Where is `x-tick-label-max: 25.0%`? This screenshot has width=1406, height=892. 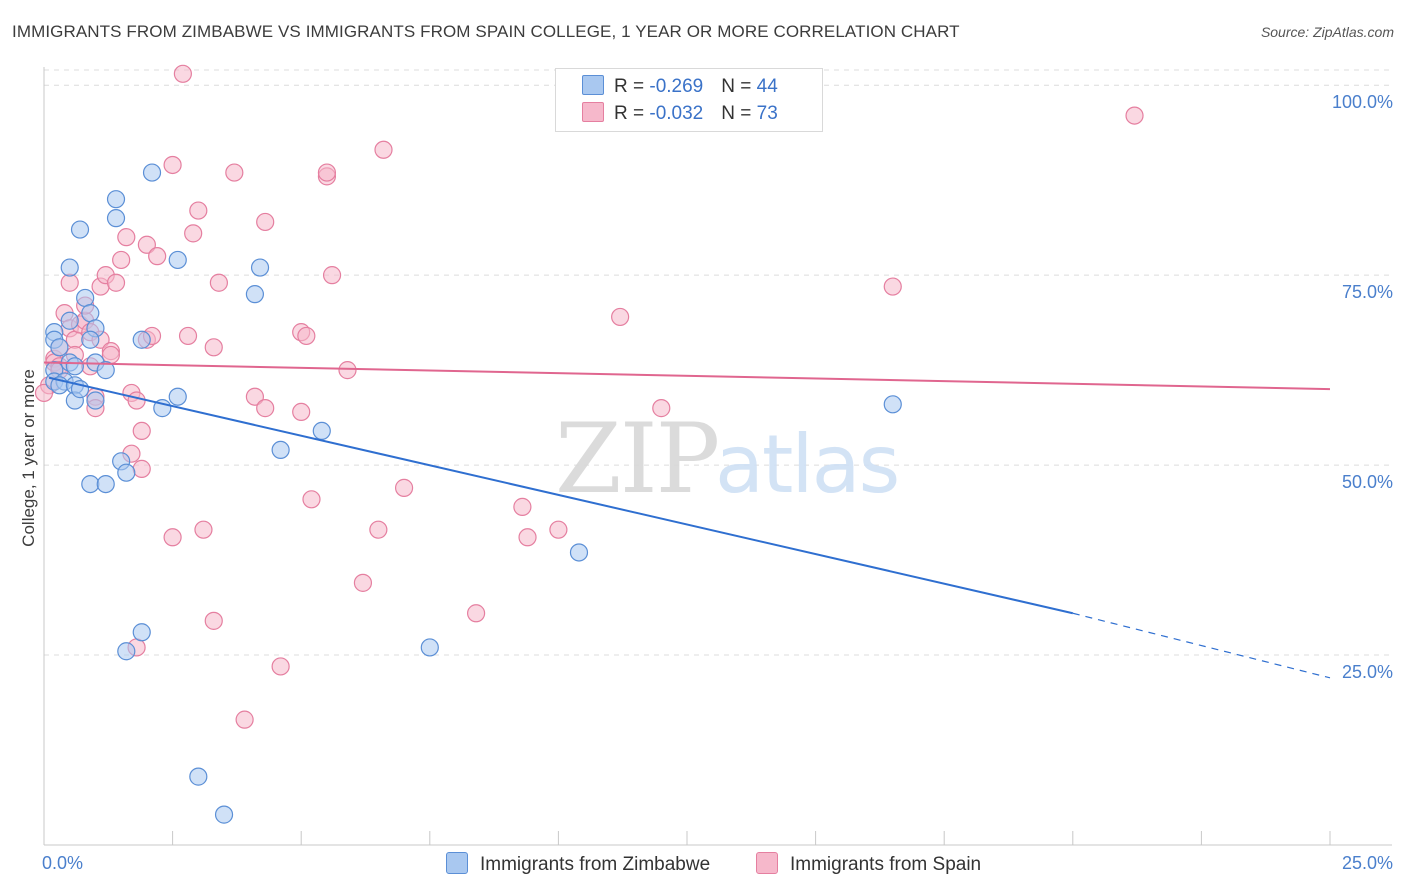 x-tick-label-max: 25.0% is located at coordinates (1367, 863).